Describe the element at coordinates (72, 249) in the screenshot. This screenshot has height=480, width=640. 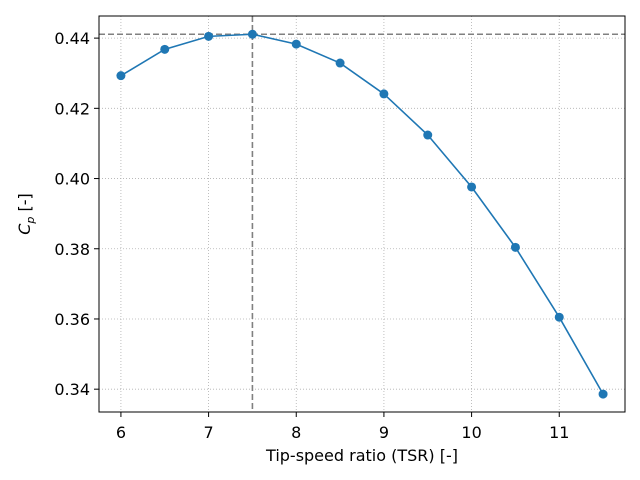
I see `y-tick-label: 0.38` at that location.